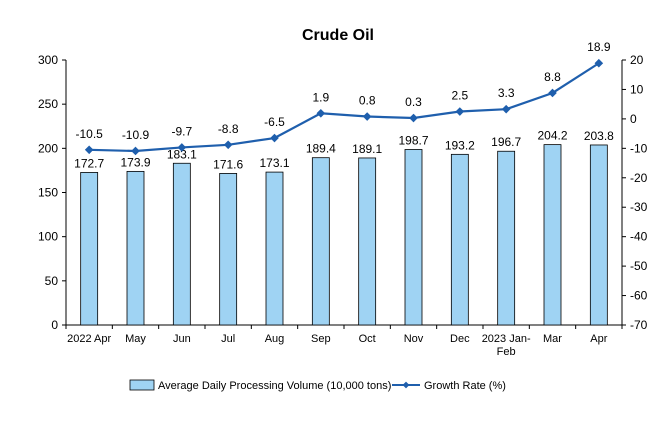  What do you see at coordinates (338, 35) in the screenshot?
I see `chart-title: Crude Oil` at bounding box center [338, 35].